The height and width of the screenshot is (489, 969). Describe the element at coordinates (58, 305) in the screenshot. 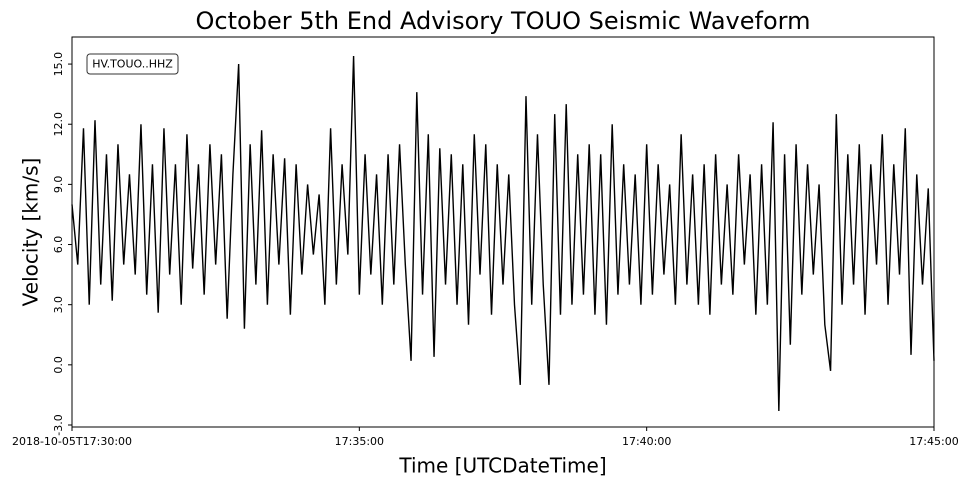

I see `y-tick-label: 3.0` at that location.